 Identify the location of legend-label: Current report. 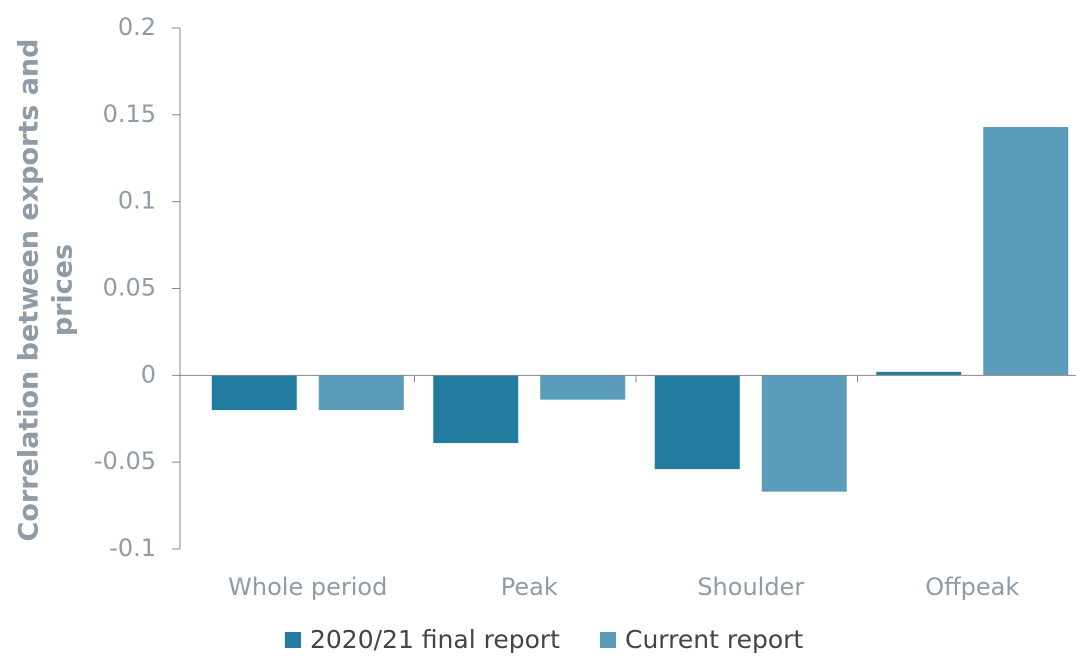
(714, 639).